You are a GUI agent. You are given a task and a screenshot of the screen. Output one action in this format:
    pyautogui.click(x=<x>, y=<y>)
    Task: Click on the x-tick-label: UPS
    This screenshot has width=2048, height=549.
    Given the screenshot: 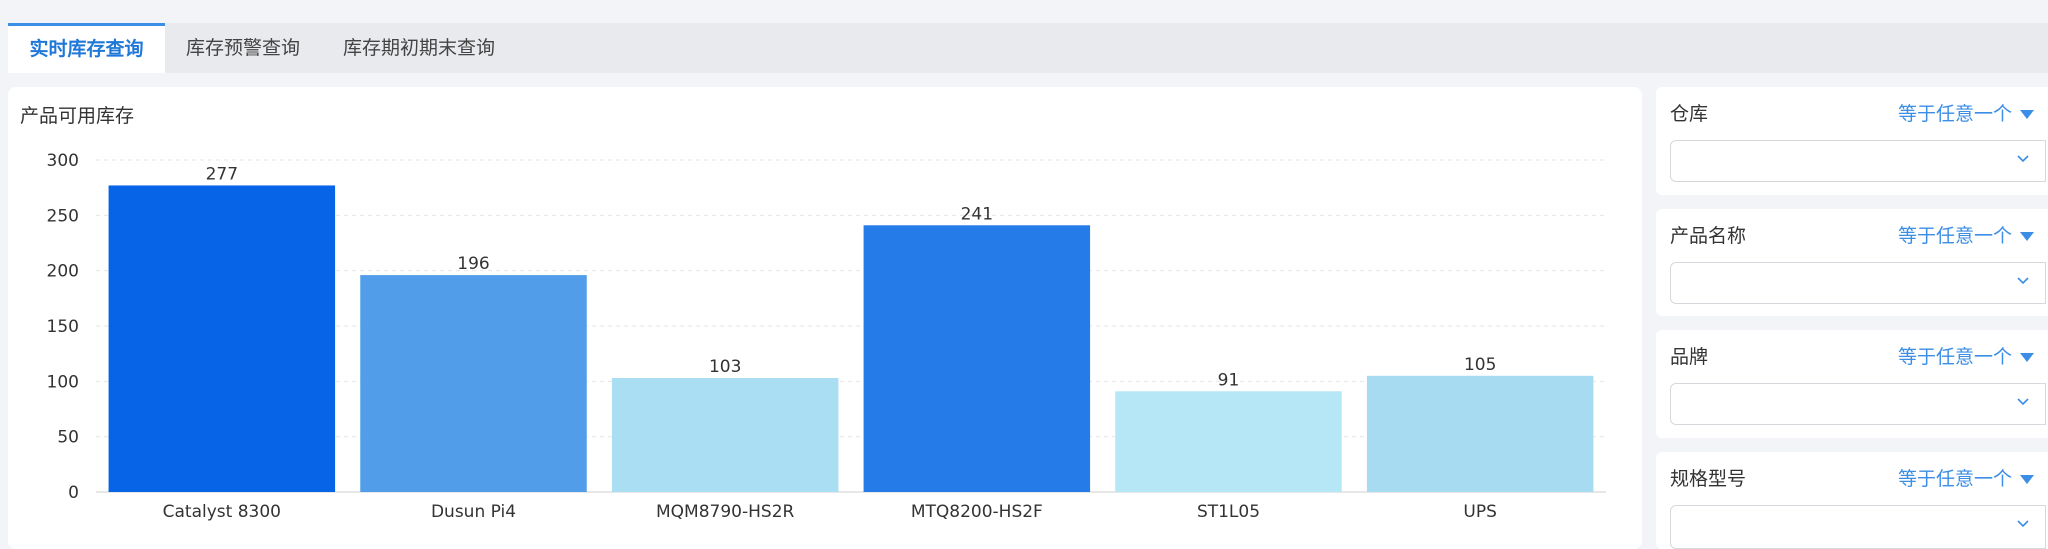 What is the action you would take?
    pyautogui.click(x=1480, y=512)
    